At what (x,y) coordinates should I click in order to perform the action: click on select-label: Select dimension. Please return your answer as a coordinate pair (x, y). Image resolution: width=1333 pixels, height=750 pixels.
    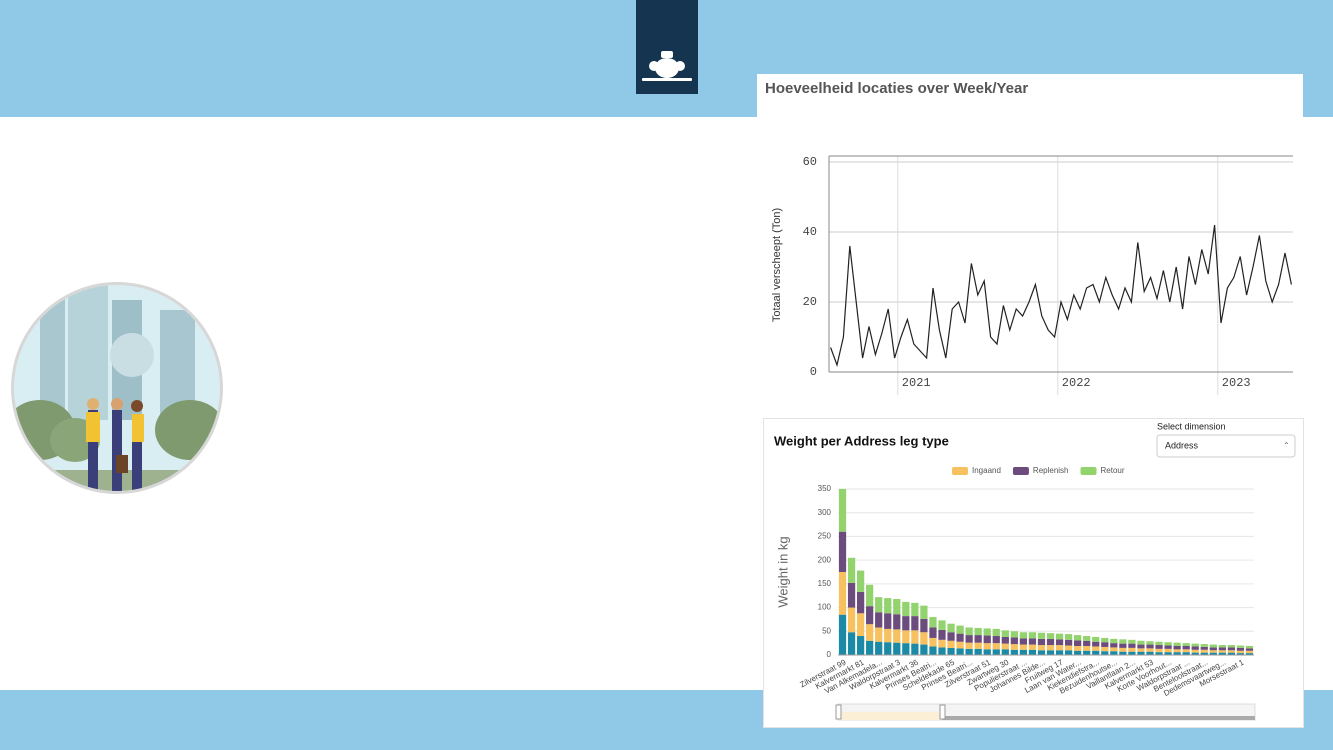
    Looking at the image, I should click on (1191, 426).